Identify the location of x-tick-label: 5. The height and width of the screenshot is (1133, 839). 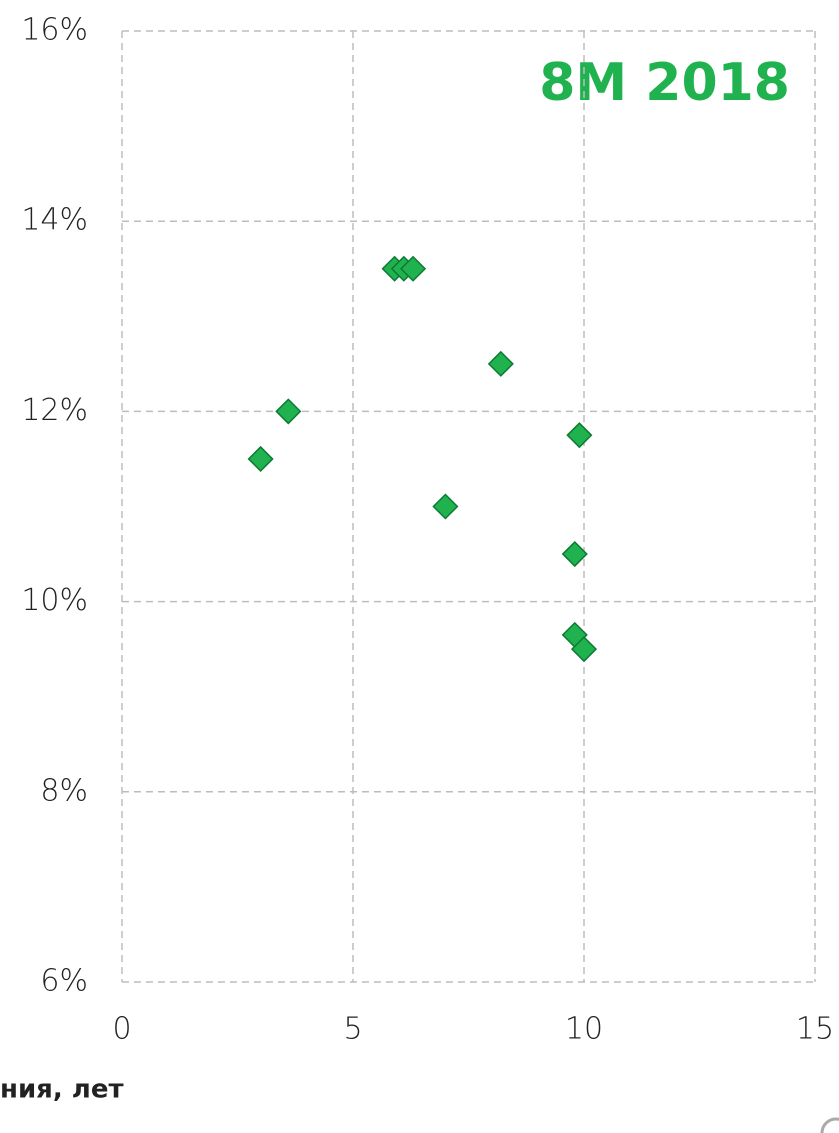
(352, 1029).